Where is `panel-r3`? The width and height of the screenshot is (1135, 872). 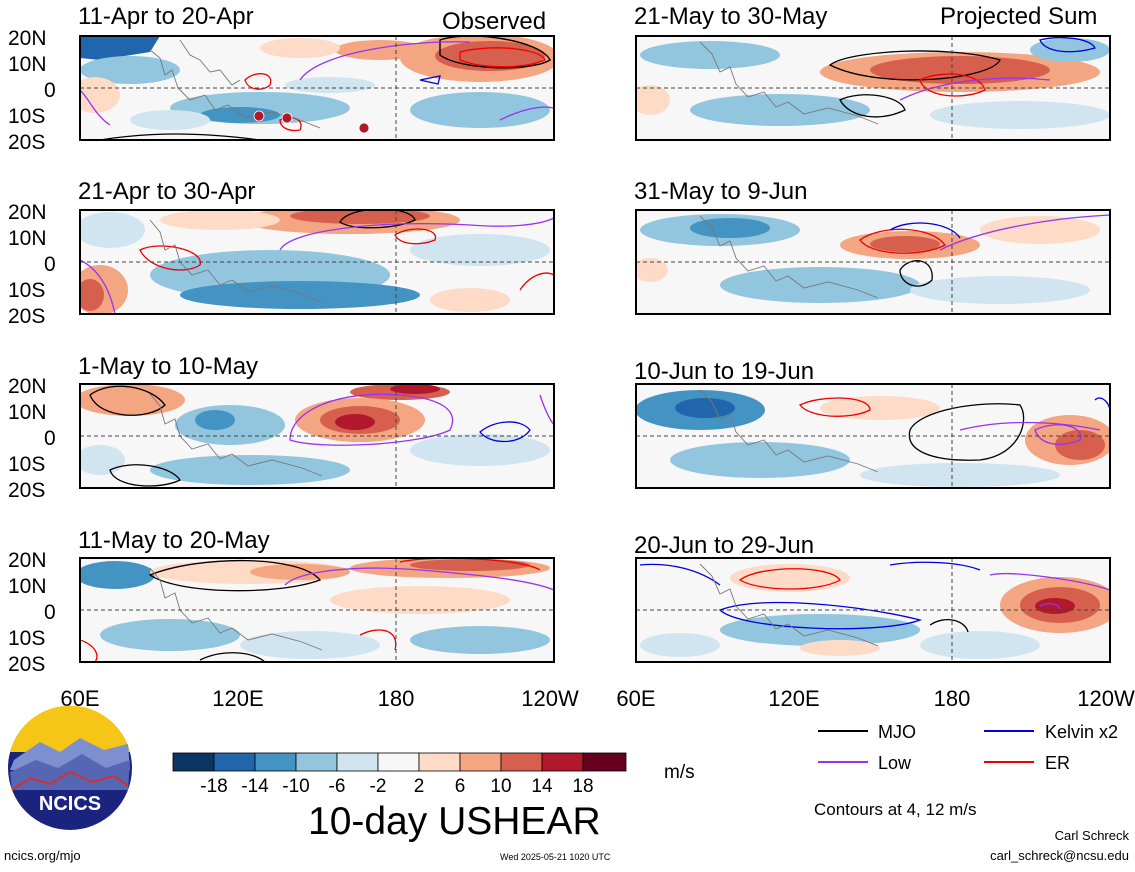 panel-r3 is located at coordinates (873, 610).